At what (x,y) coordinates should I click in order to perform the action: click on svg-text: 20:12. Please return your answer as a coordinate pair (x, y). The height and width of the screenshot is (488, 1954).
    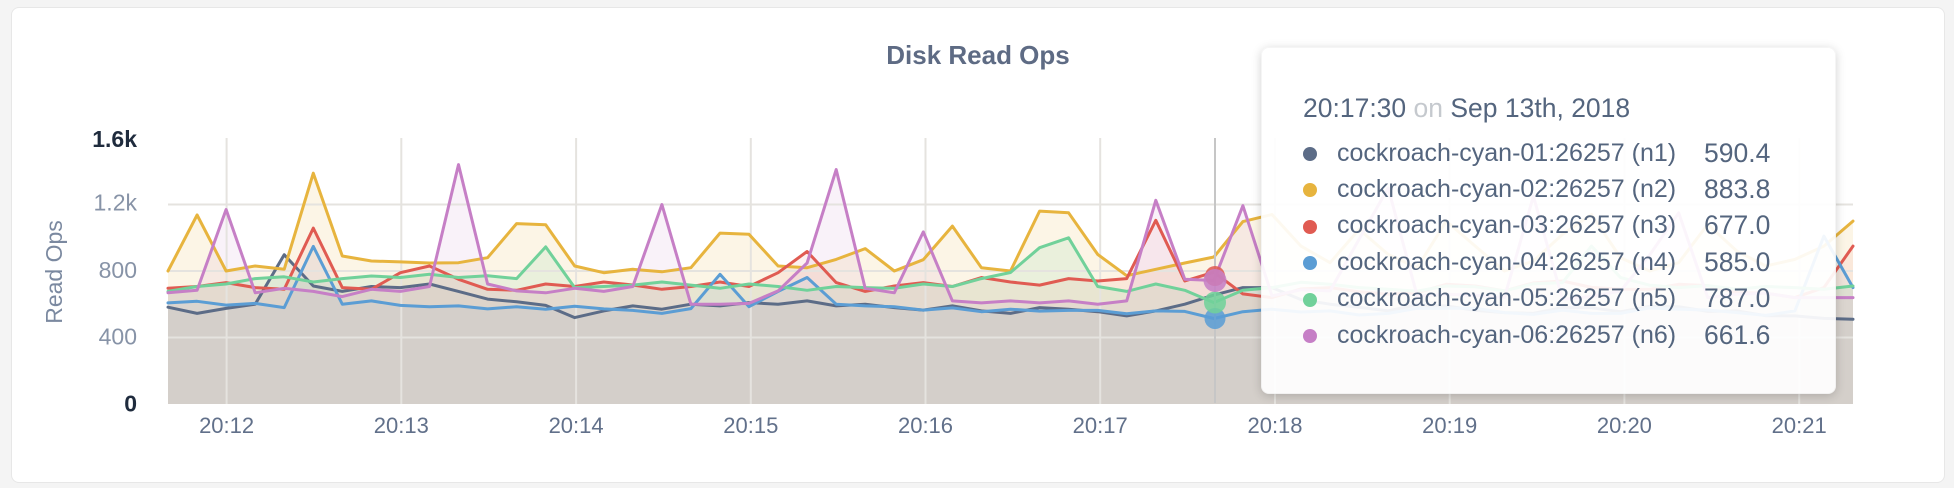
    Looking at the image, I should click on (226, 425).